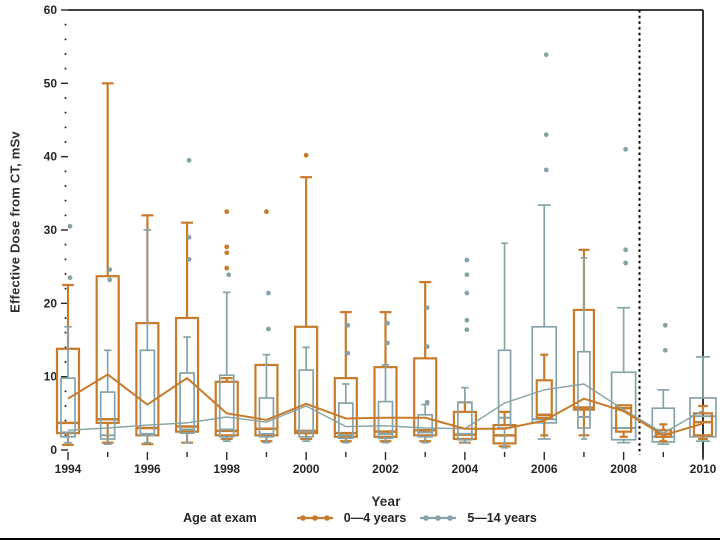 This screenshot has width=720, height=540. I want to click on box-5-14-2000, so click(306, 403).